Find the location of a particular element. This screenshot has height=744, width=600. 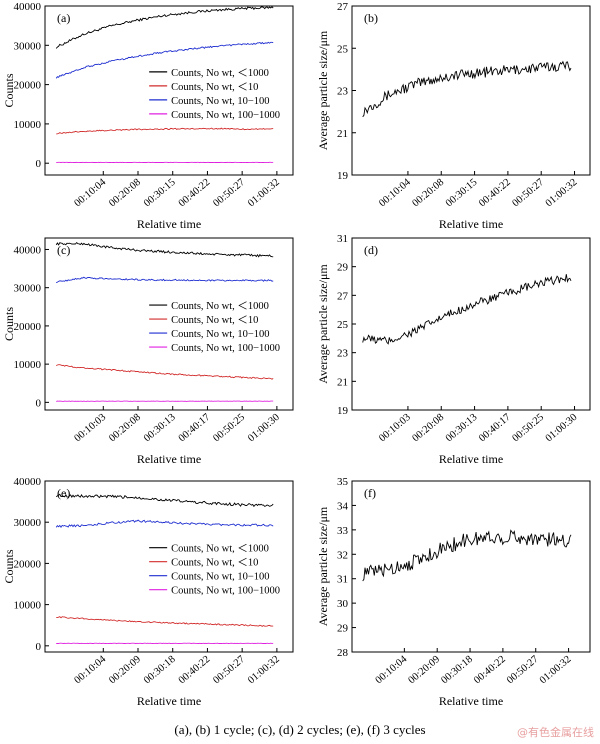

plot-frame-a is located at coordinates (169, 90).